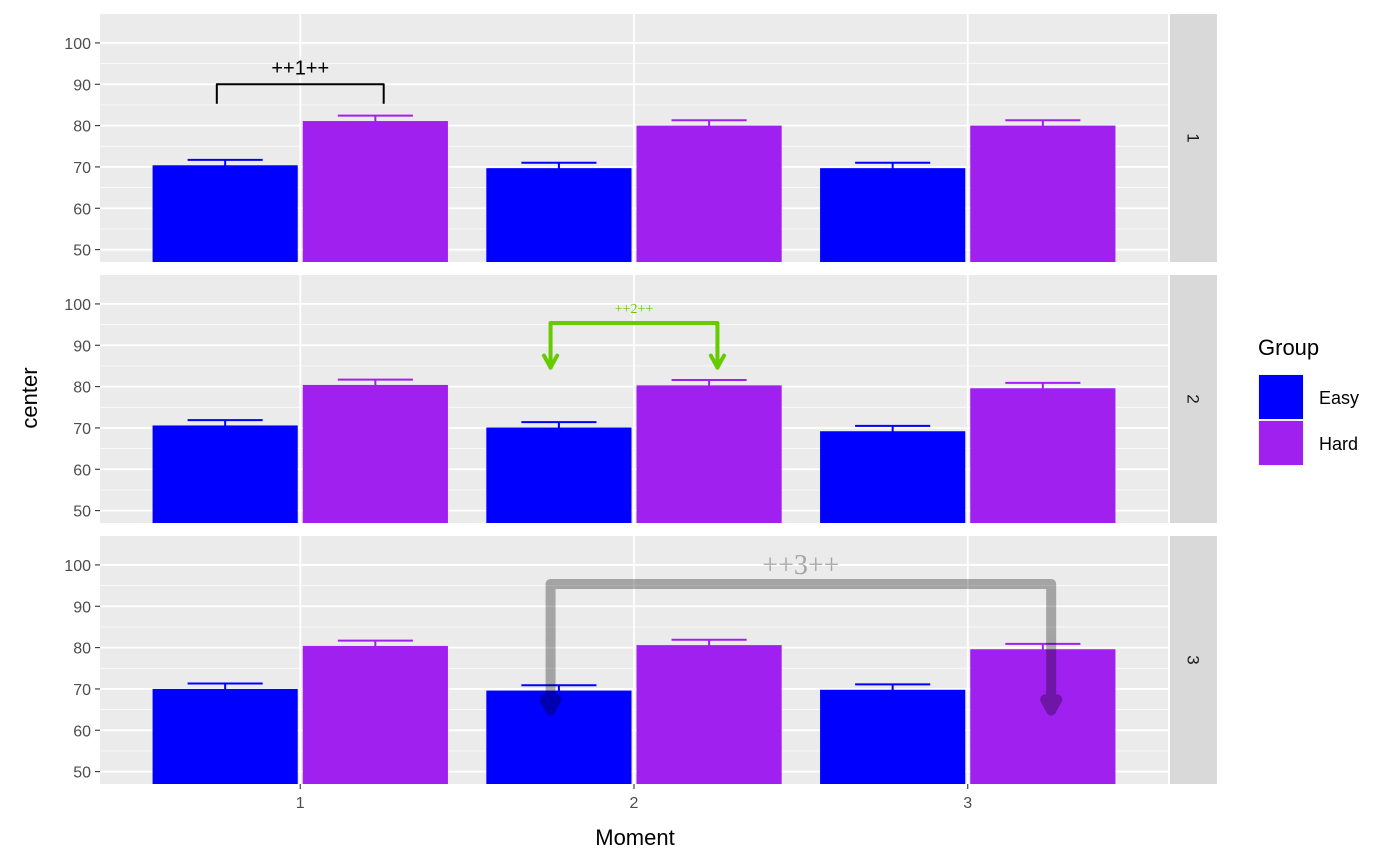  I want to click on x-tick-label: 2, so click(634, 803).